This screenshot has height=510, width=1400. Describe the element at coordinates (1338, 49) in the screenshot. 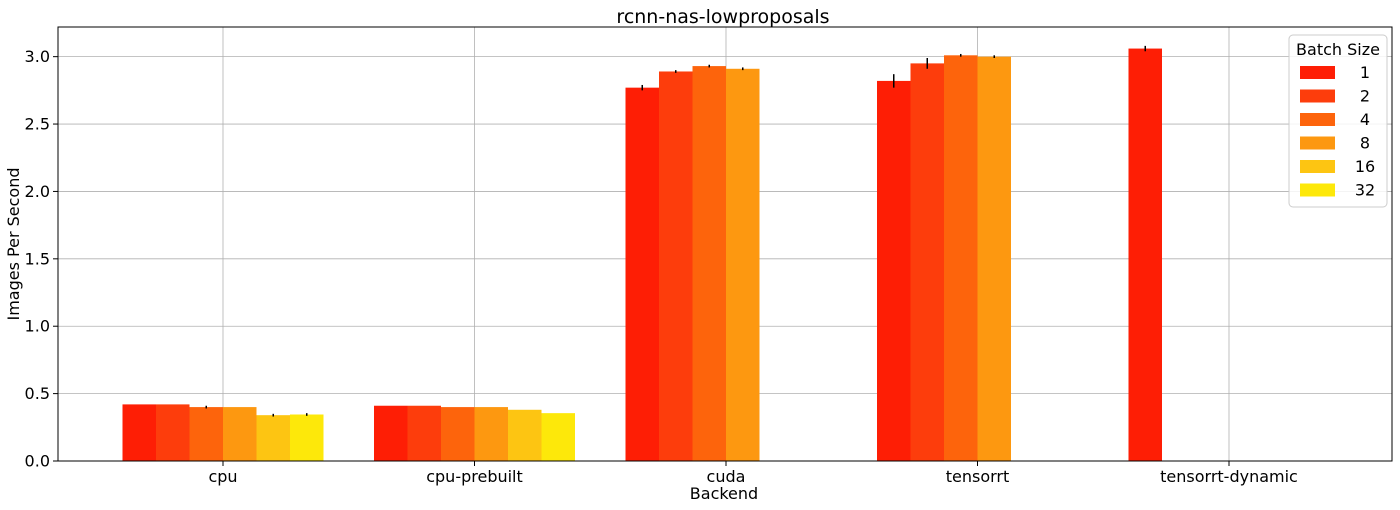

I see `legend-title: Batch Size` at that location.